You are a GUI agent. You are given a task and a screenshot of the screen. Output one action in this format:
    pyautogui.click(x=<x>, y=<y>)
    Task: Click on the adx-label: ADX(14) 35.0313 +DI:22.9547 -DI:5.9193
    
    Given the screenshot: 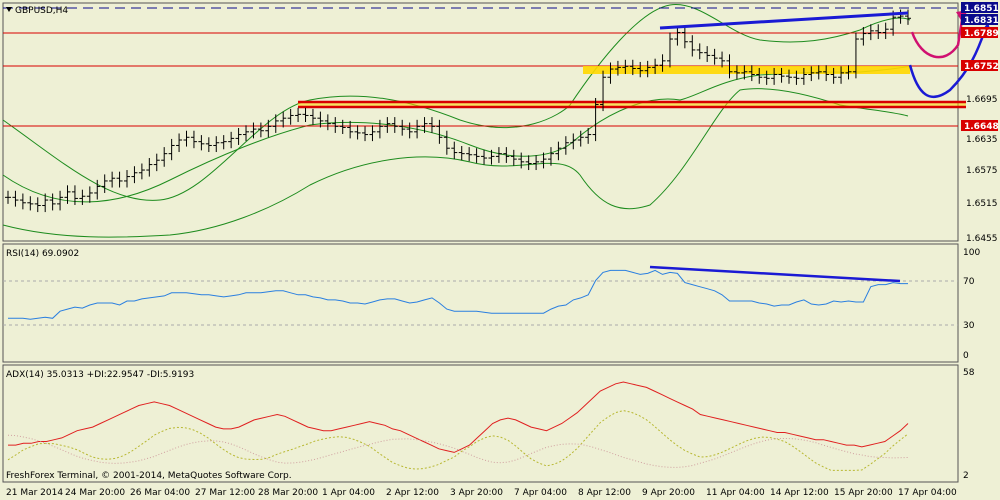 What is the action you would take?
    pyautogui.click(x=100, y=375)
    